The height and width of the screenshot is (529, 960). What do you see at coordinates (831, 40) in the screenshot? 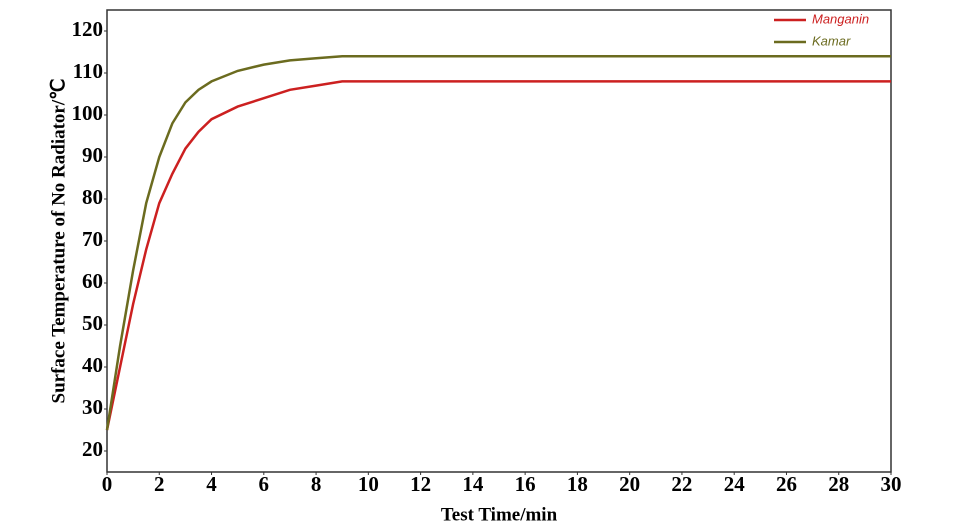
I see `legend-label: Kamar` at bounding box center [831, 40].